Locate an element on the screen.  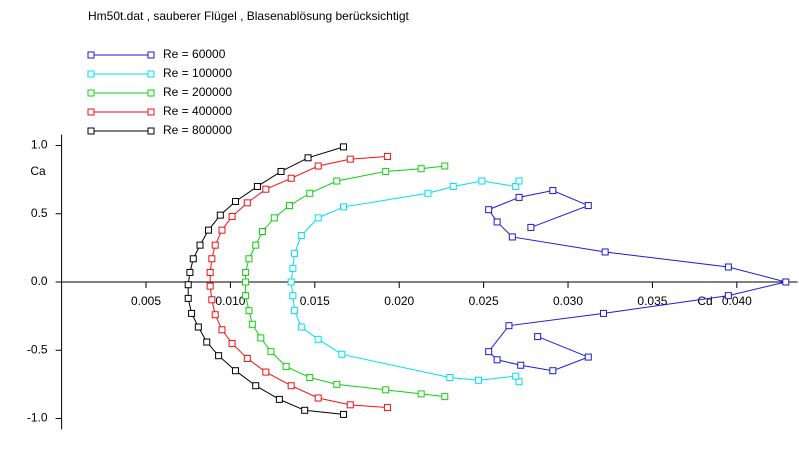
x-tick-label: 0.020 is located at coordinates (399, 301).